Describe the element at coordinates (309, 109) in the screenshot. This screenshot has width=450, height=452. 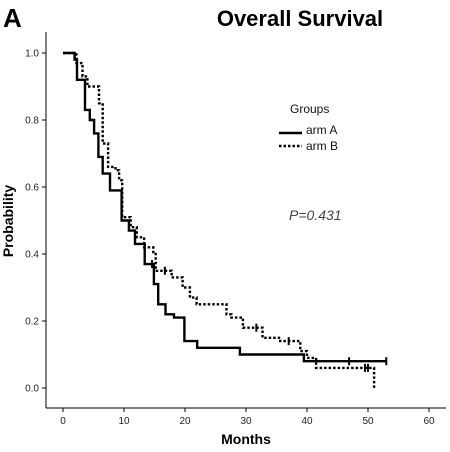
I see `legend-title: Groups` at that location.